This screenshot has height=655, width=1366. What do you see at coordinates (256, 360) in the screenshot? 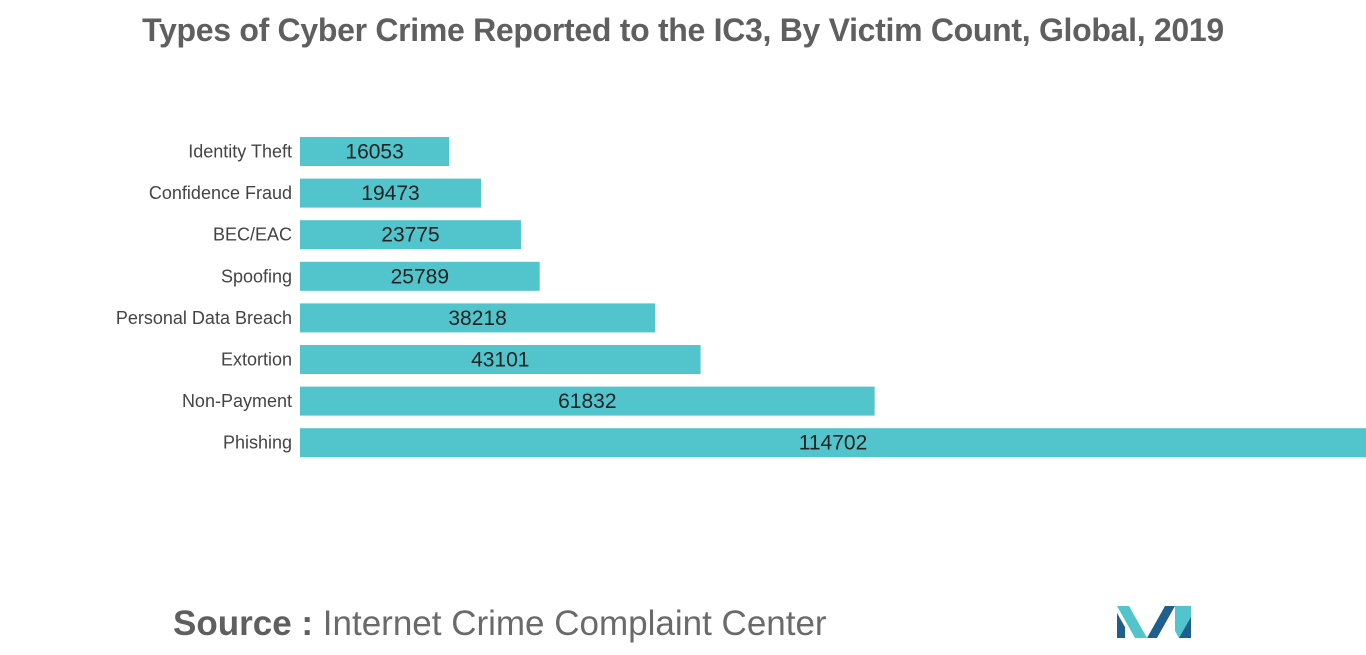
I see `category-label: Extortion` at bounding box center [256, 360].